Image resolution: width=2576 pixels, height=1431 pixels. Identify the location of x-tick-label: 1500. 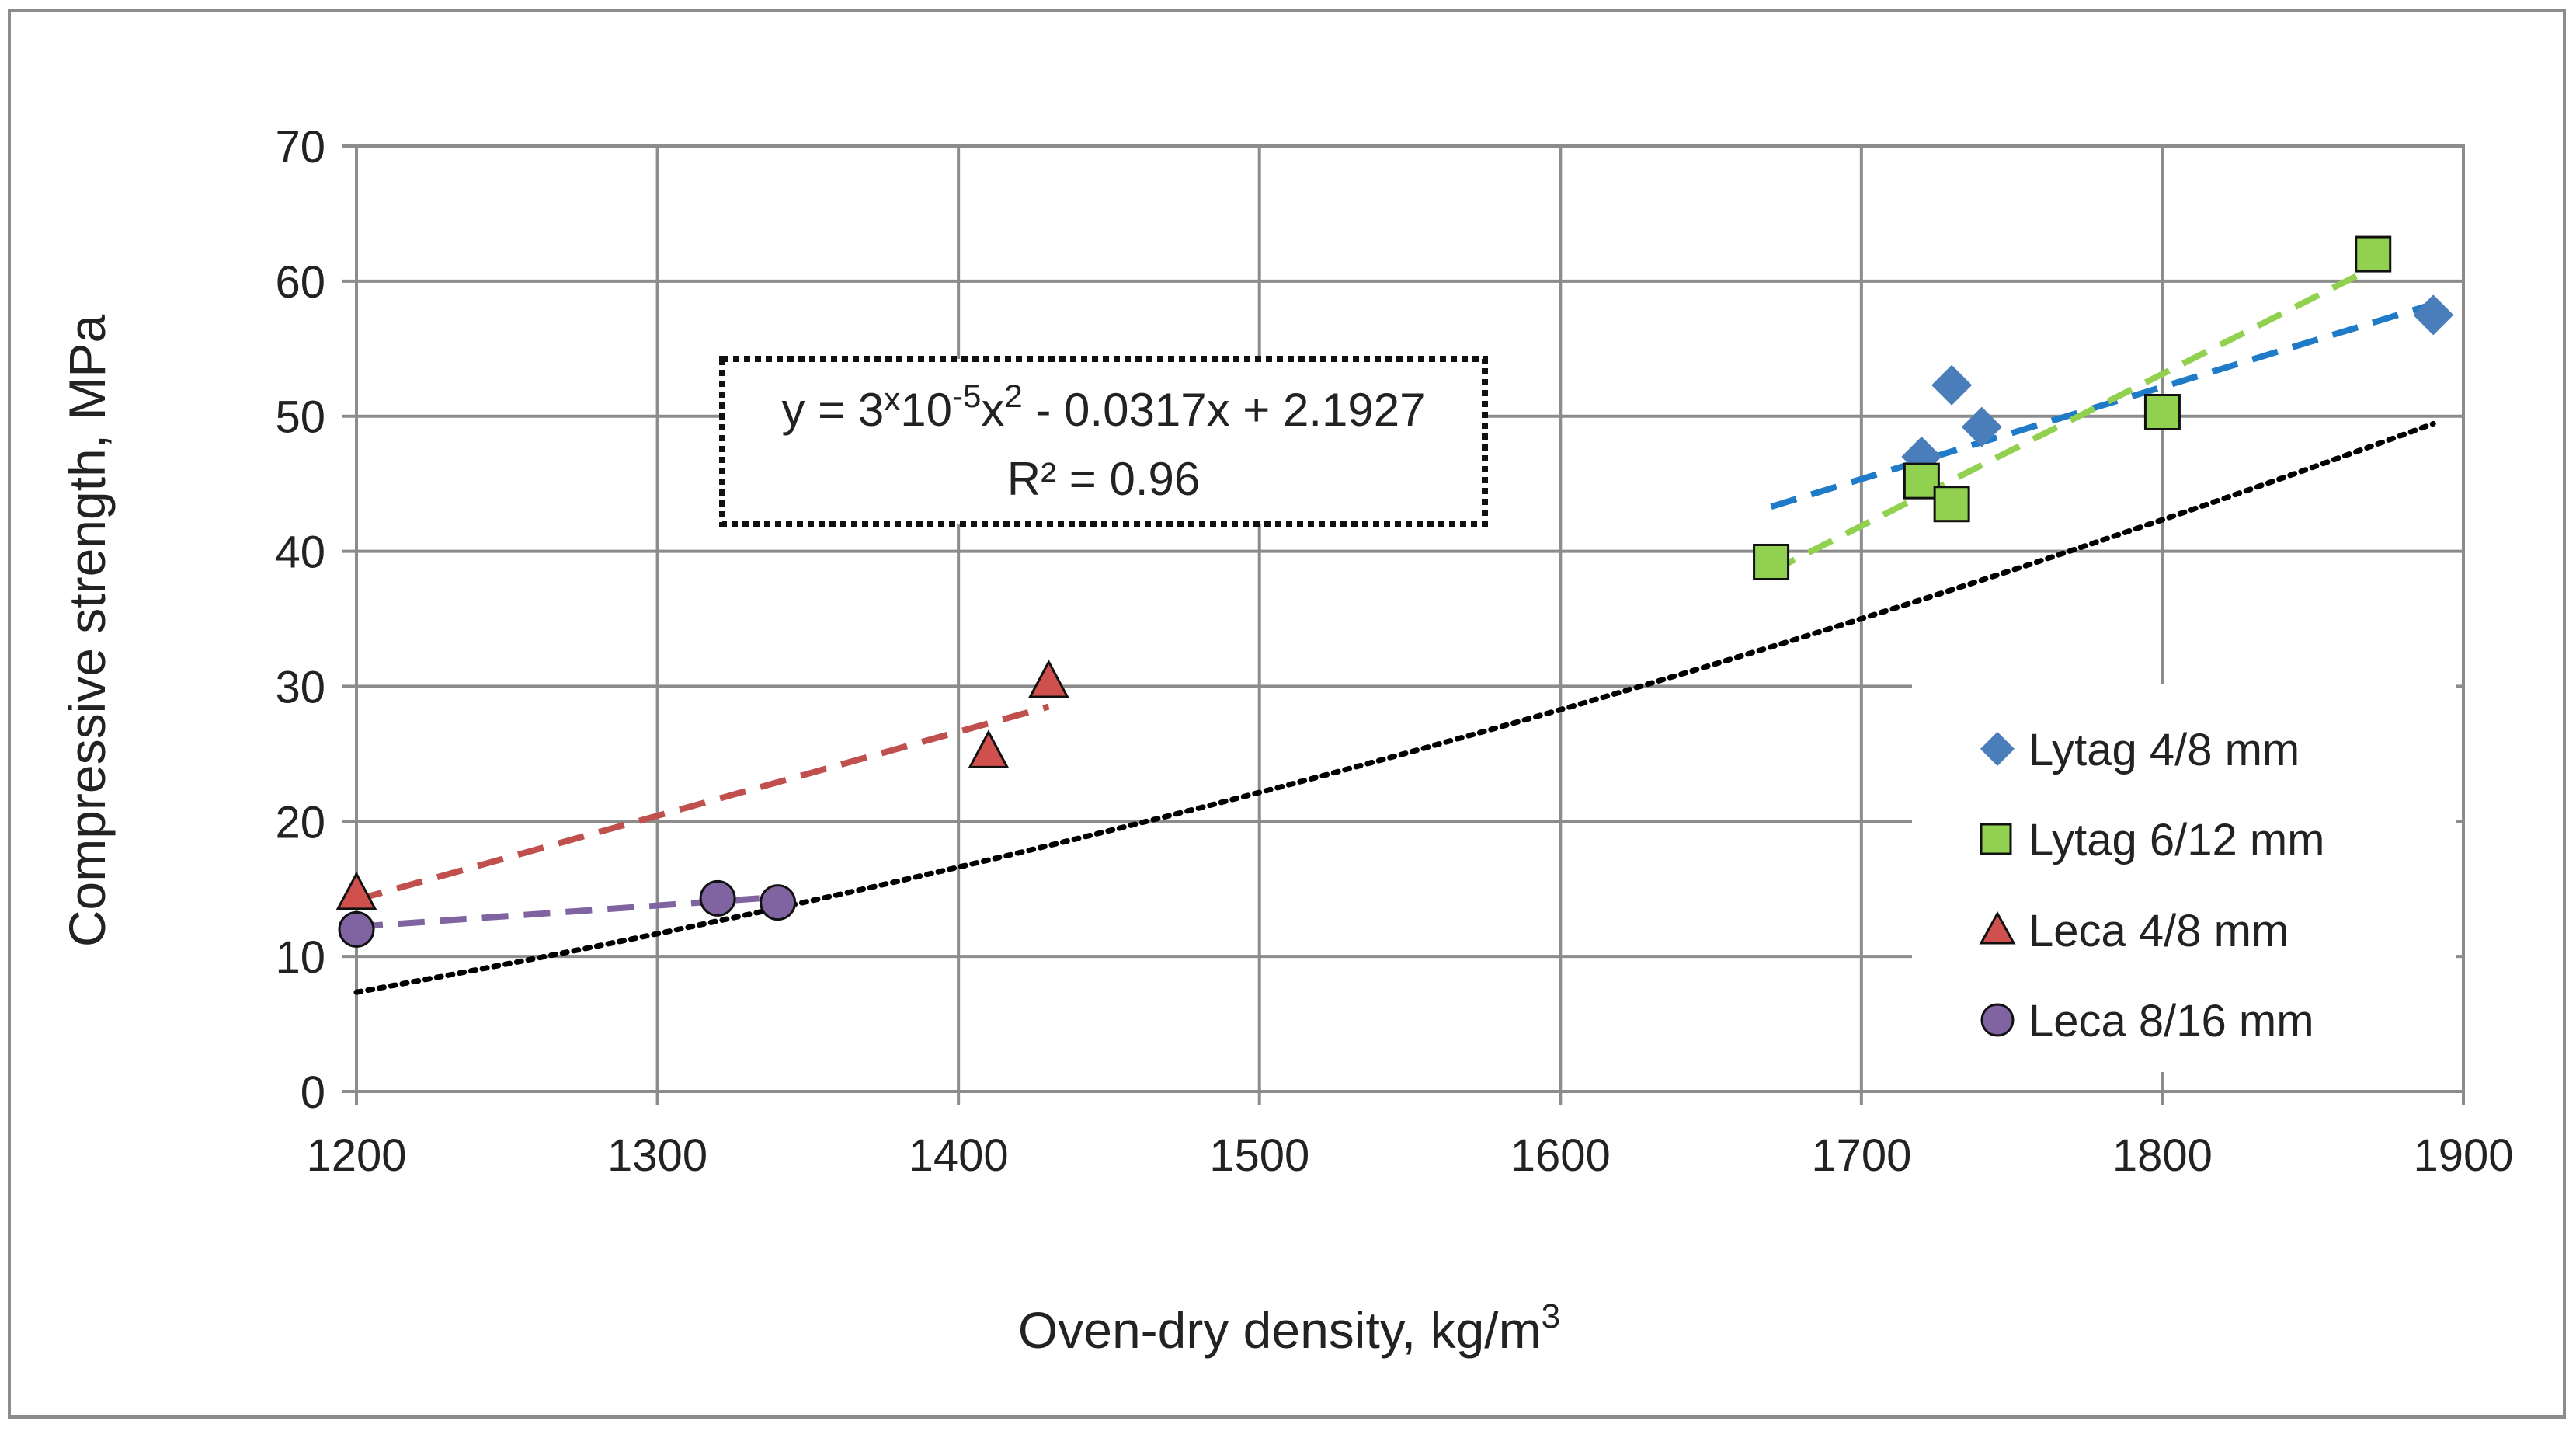
(1259, 1155).